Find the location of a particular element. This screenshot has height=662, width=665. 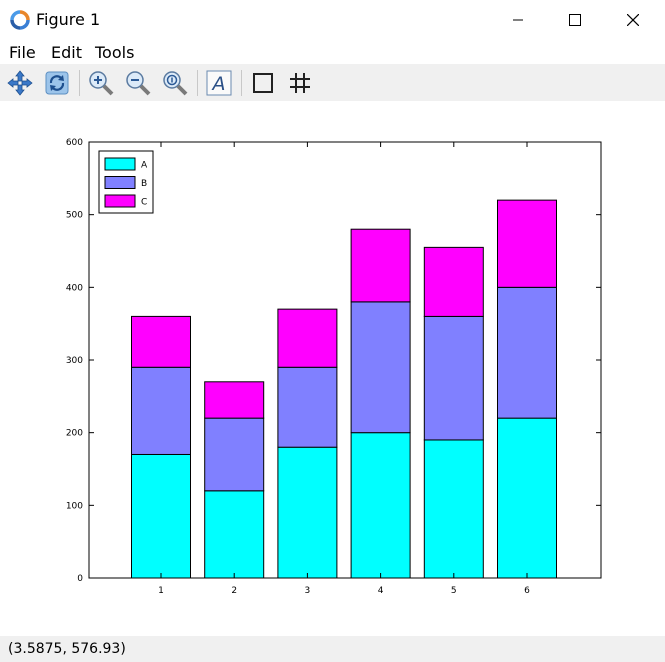

y-tick-label: 100 is located at coordinates (74, 506).